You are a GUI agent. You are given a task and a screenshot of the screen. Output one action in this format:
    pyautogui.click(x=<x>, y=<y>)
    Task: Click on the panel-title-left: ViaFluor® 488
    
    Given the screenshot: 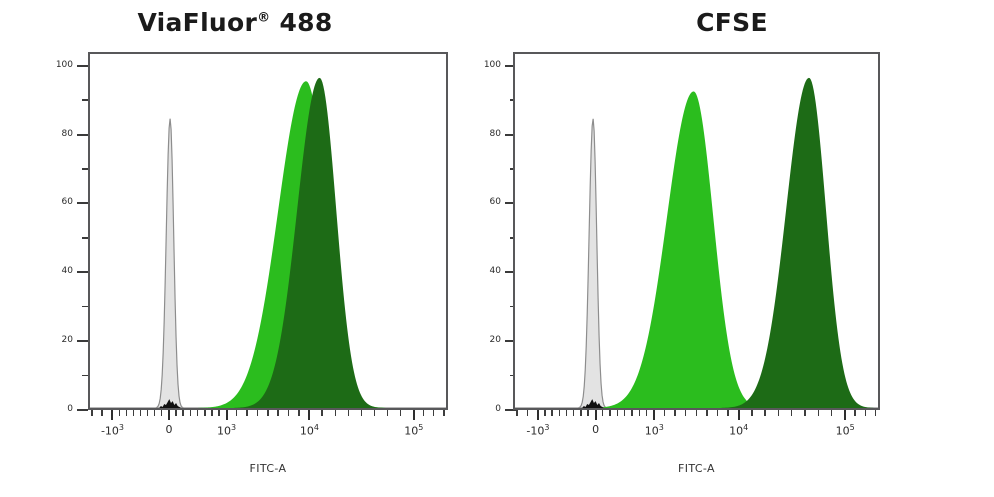 What is the action you would take?
    pyautogui.click(x=235, y=22)
    